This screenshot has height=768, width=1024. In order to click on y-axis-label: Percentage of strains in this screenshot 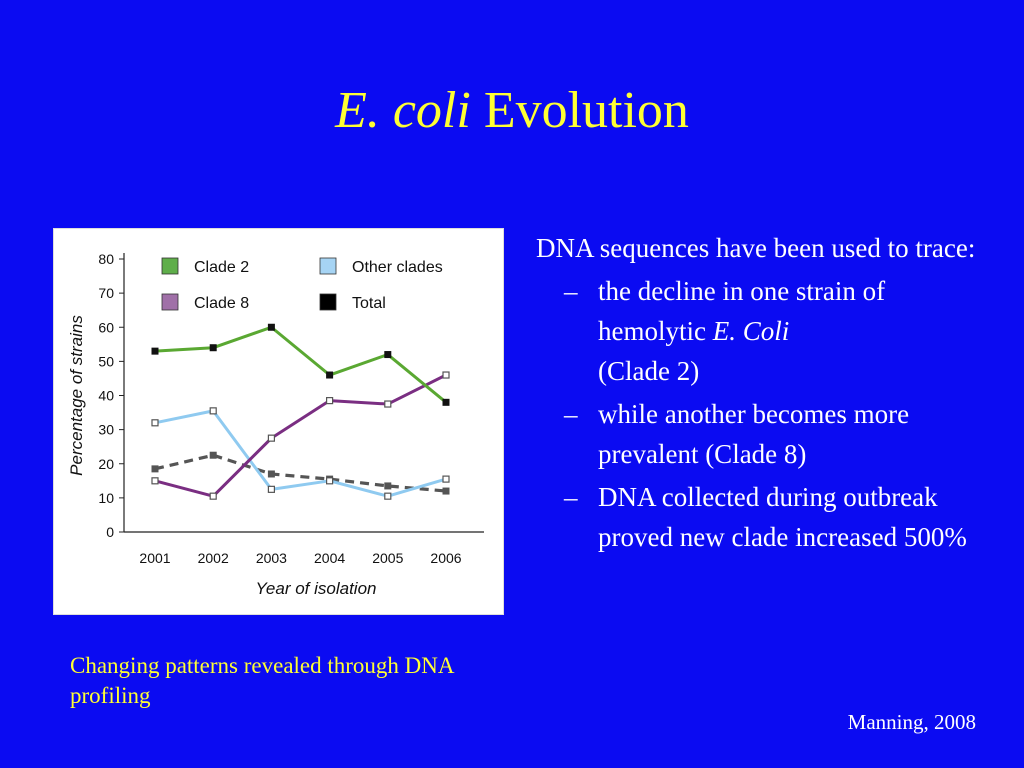, I will do `click(76, 395)`.